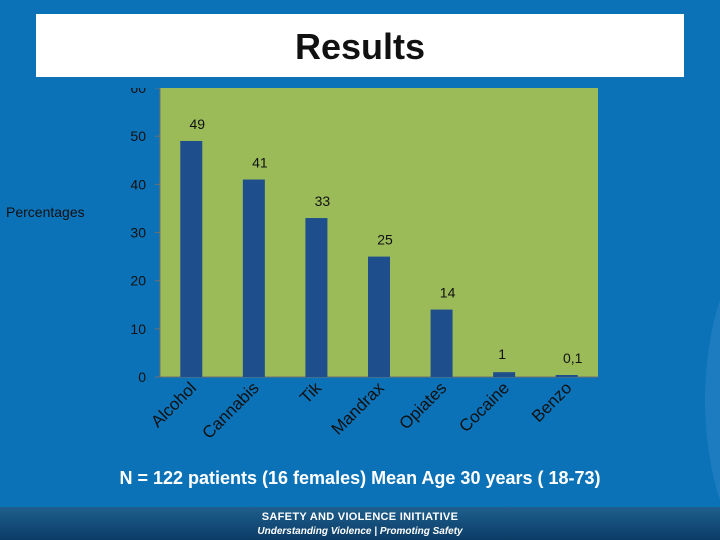 This screenshot has width=720, height=540. I want to click on slide-title: Results, so click(360, 46).